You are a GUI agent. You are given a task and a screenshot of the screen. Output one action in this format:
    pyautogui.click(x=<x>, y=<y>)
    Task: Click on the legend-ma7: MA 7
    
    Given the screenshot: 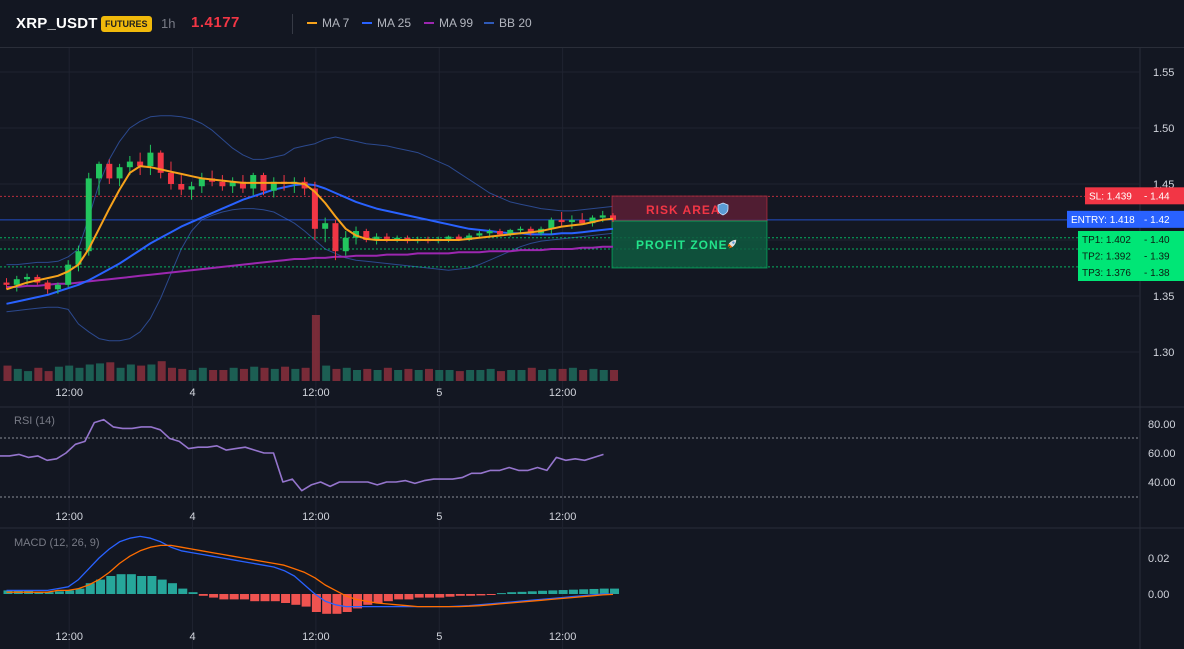 What is the action you would take?
    pyautogui.click(x=328, y=23)
    